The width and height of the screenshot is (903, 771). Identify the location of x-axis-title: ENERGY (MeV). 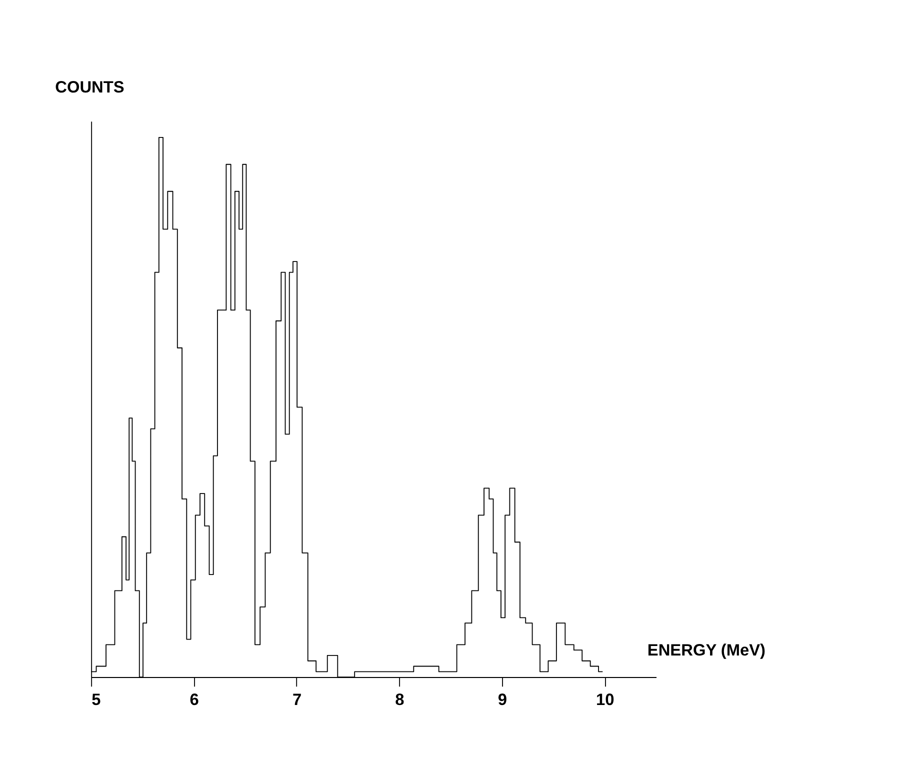
(706, 651).